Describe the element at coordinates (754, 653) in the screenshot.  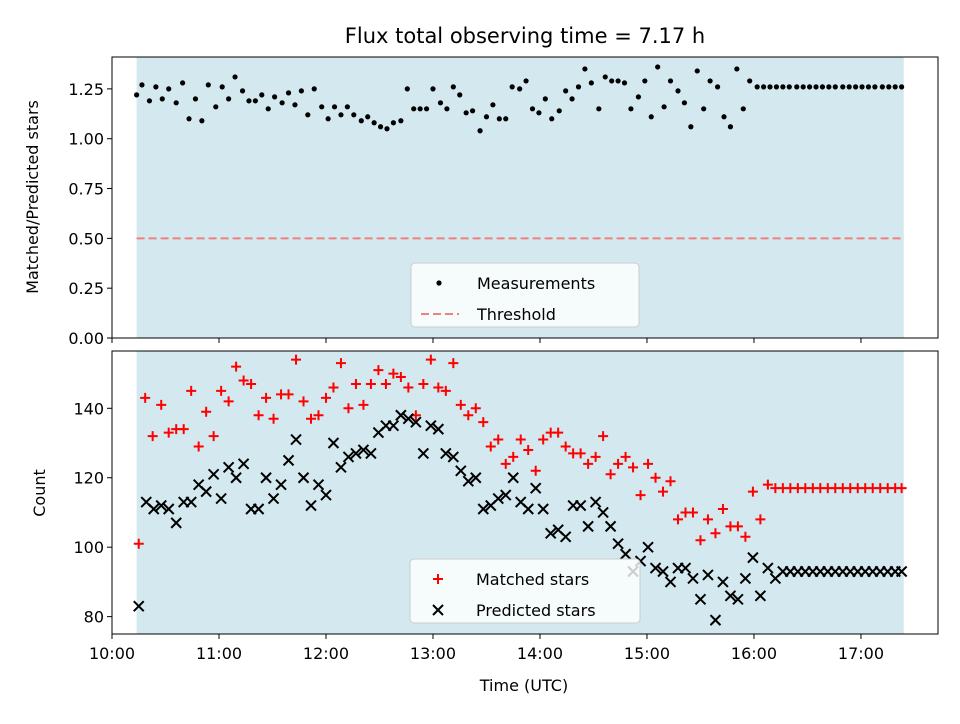
I see `x-tick-label: 16:00` at that location.